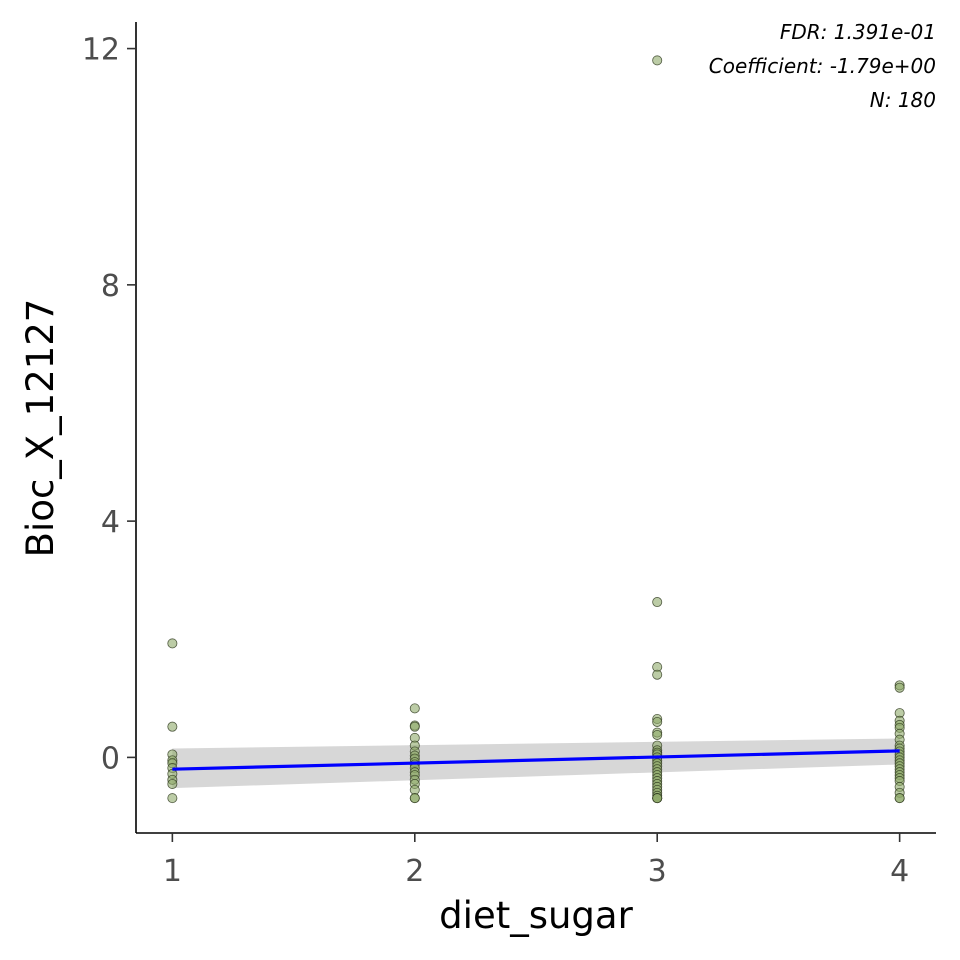 This screenshot has height=960, width=960. I want to click on confidence-band-layer, so click(536, 763).